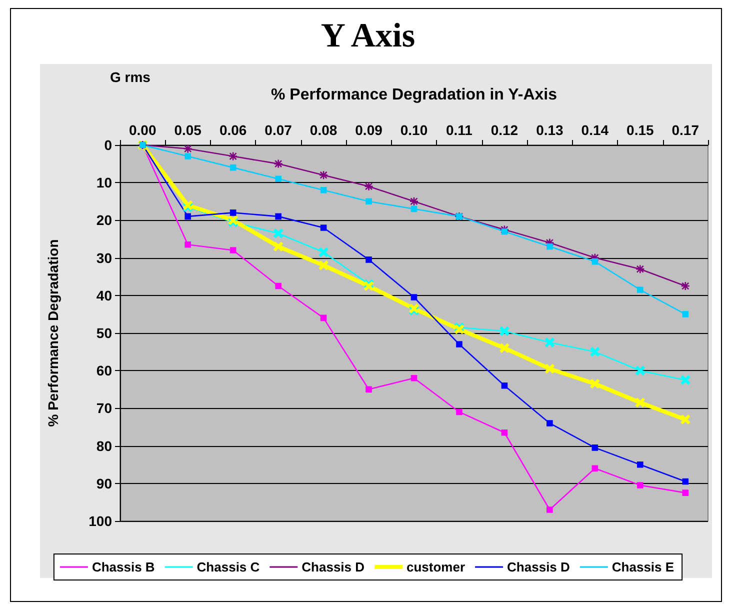 The height and width of the screenshot is (612, 736). What do you see at coordinates (104, 220) in the screenshot?
I see `y-tick-label: 20` at bounding box center [104, 220].